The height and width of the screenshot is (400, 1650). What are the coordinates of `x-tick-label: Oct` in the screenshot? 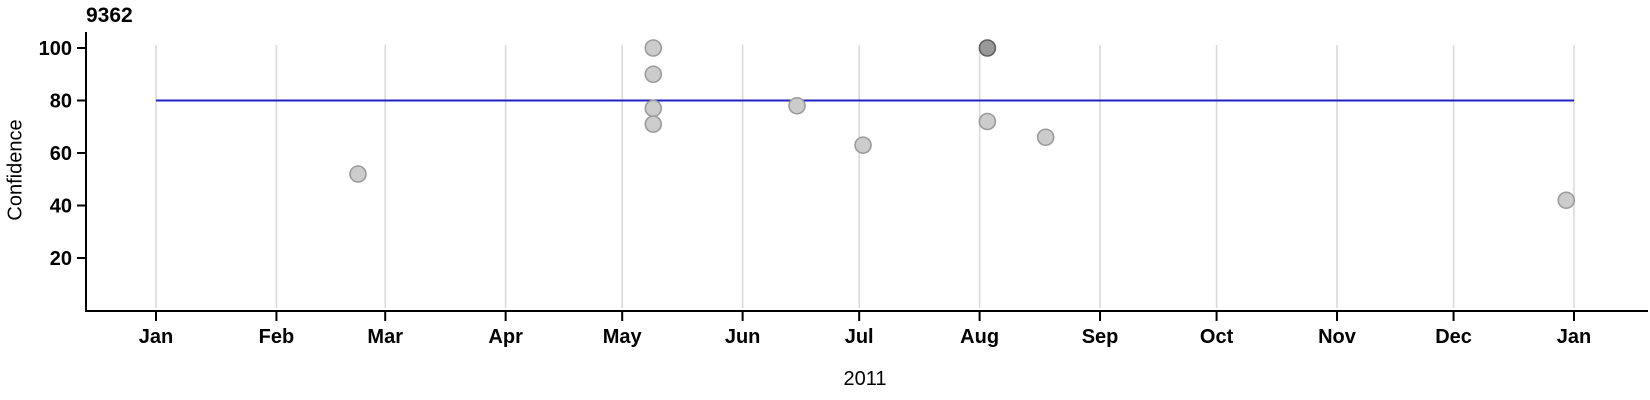 It's located at (1217, 337).